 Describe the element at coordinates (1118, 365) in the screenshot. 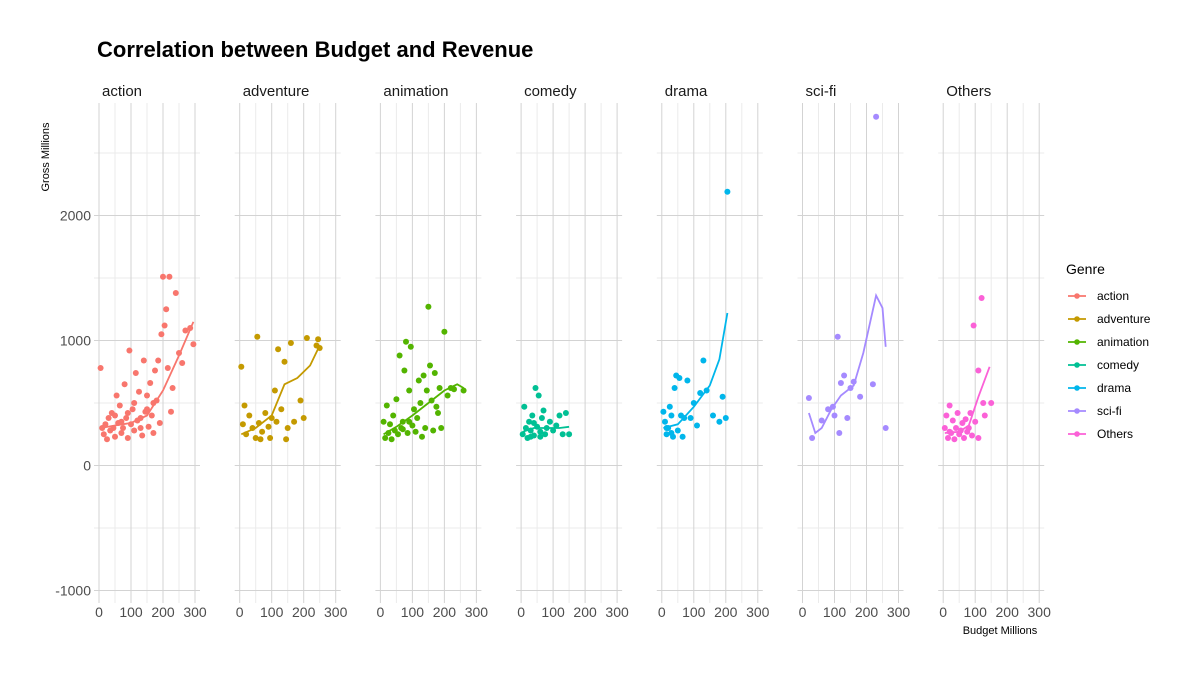

I see `legend-item-label: comedy` at that location.